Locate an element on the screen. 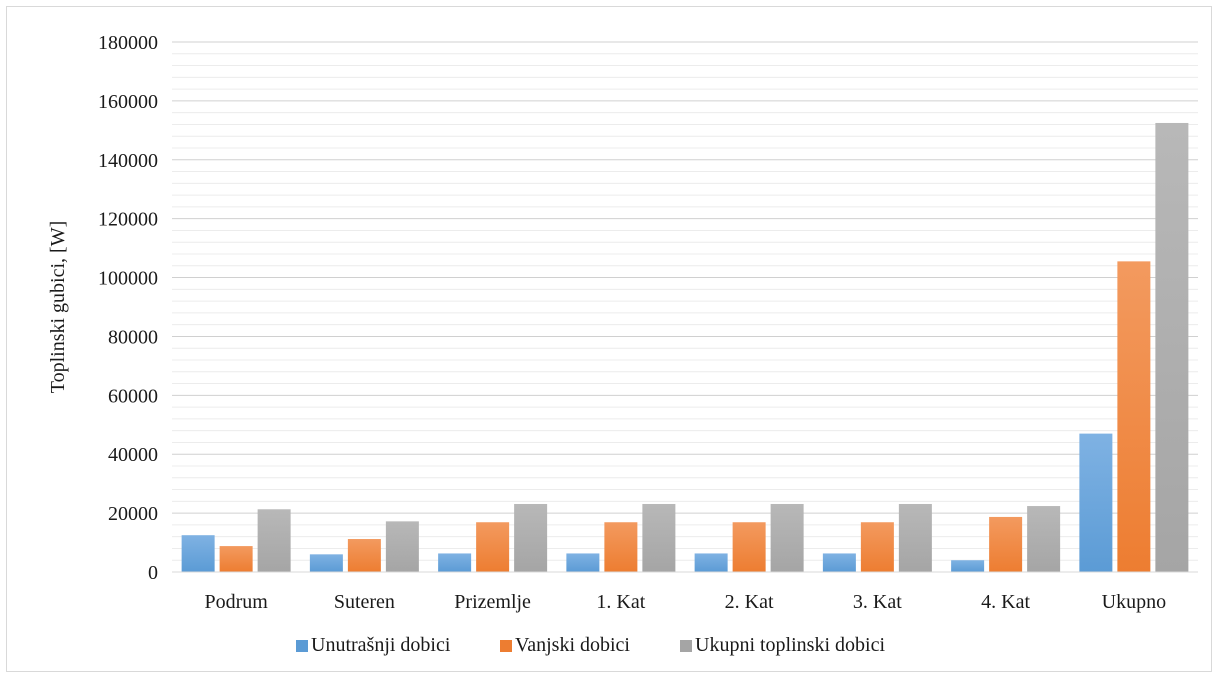 This screenshot has width=1220, height=680. legend-label: Vanjski dobici is located at coordinates (572, 645).